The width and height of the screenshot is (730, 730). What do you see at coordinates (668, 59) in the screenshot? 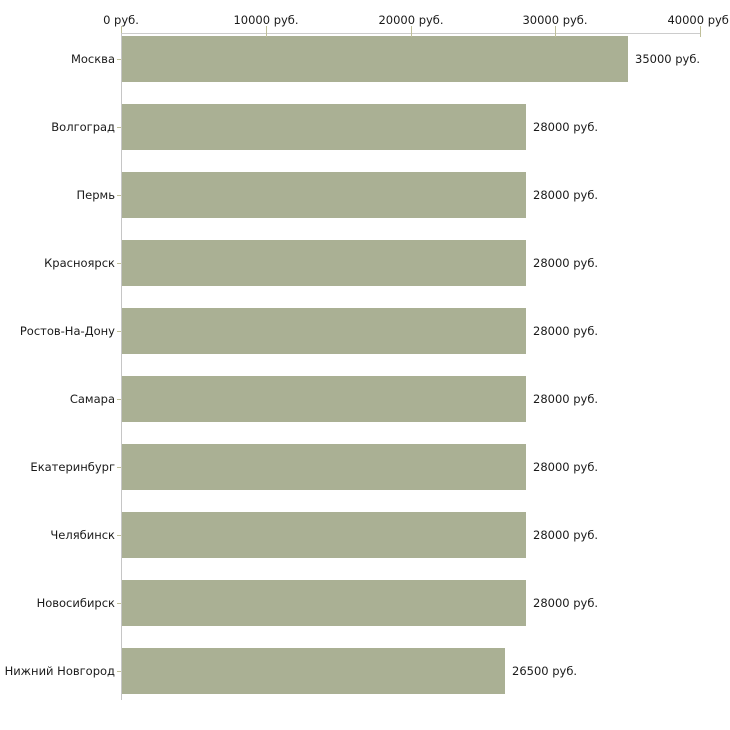
I see `value-label: 35000 руб.` at bounding box center [668, 59].